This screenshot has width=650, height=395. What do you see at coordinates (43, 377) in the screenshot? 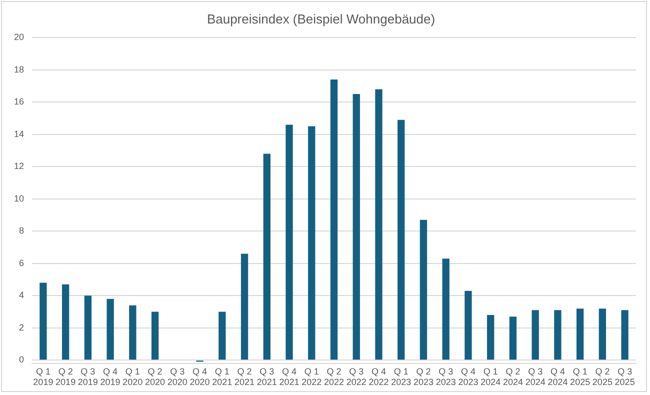
I see `x-tick-label: Q 1 2019` at bounding box center [43, 377].